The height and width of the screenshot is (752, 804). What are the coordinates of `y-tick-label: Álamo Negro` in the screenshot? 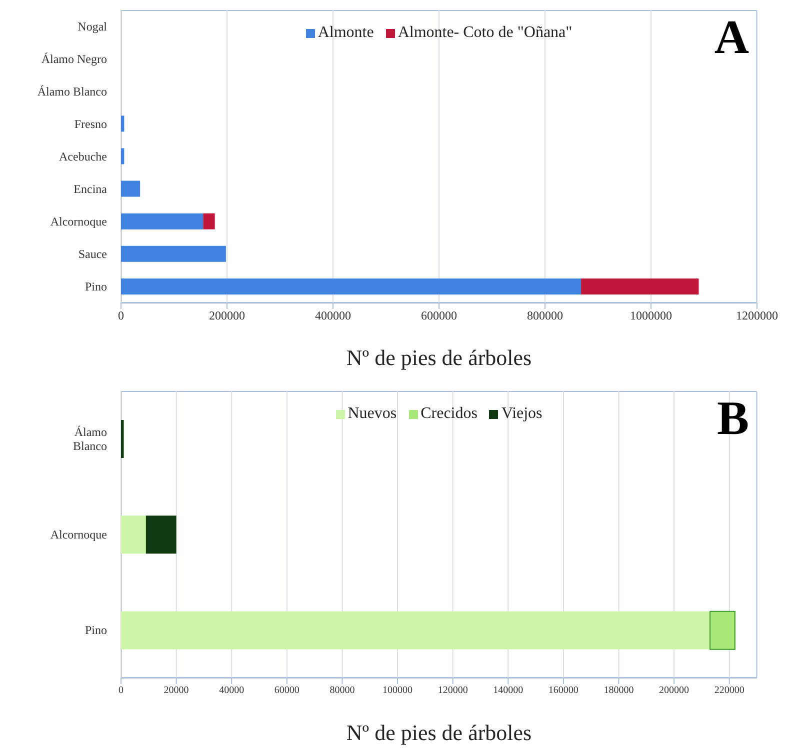 It's located at (74, 59).